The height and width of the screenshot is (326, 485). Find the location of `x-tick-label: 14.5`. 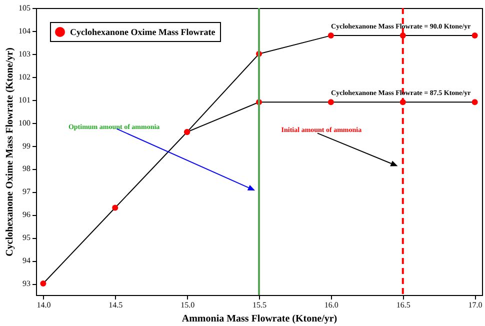

x-tick-label: 14.5 is located at coordinates (115, 305).